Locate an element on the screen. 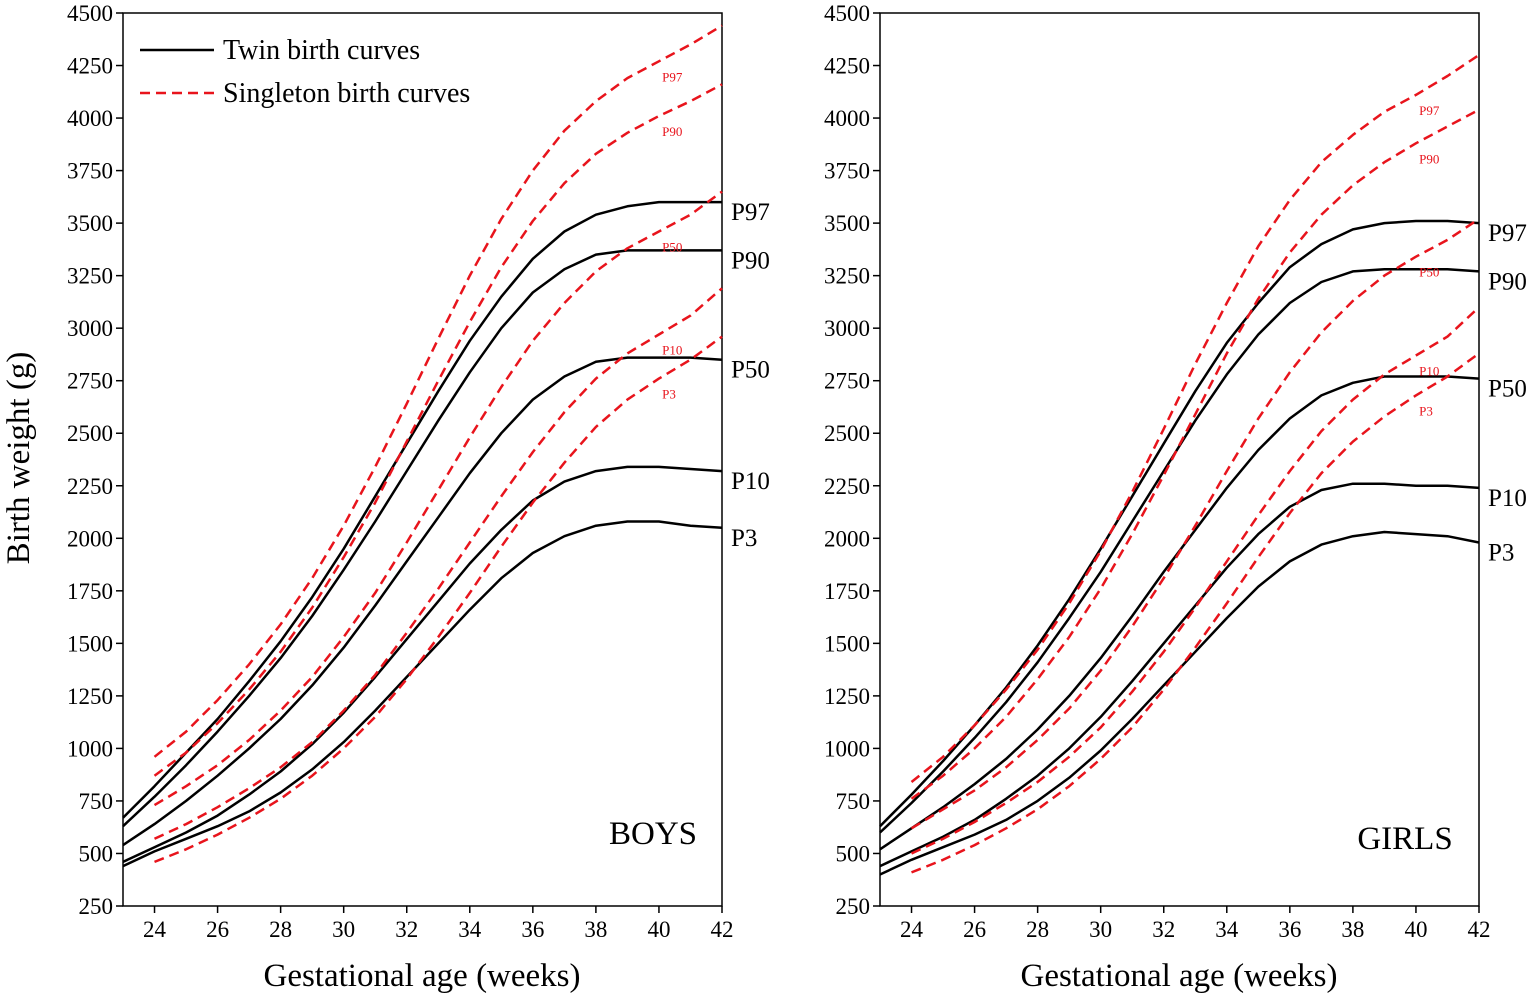 This screenshot has width=1536, height=999. y-tick-label: 1000 is located at coordinates (90, 748).